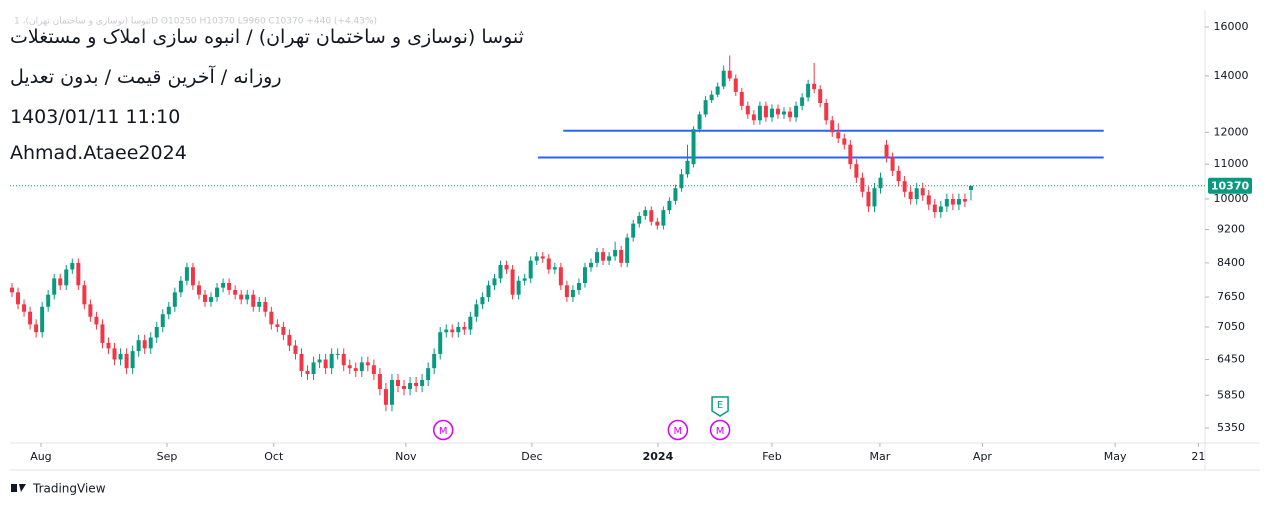 This screenshot has width=1269, height=506. I want to click on y-tick-label: 7050, so click(1231, 326).